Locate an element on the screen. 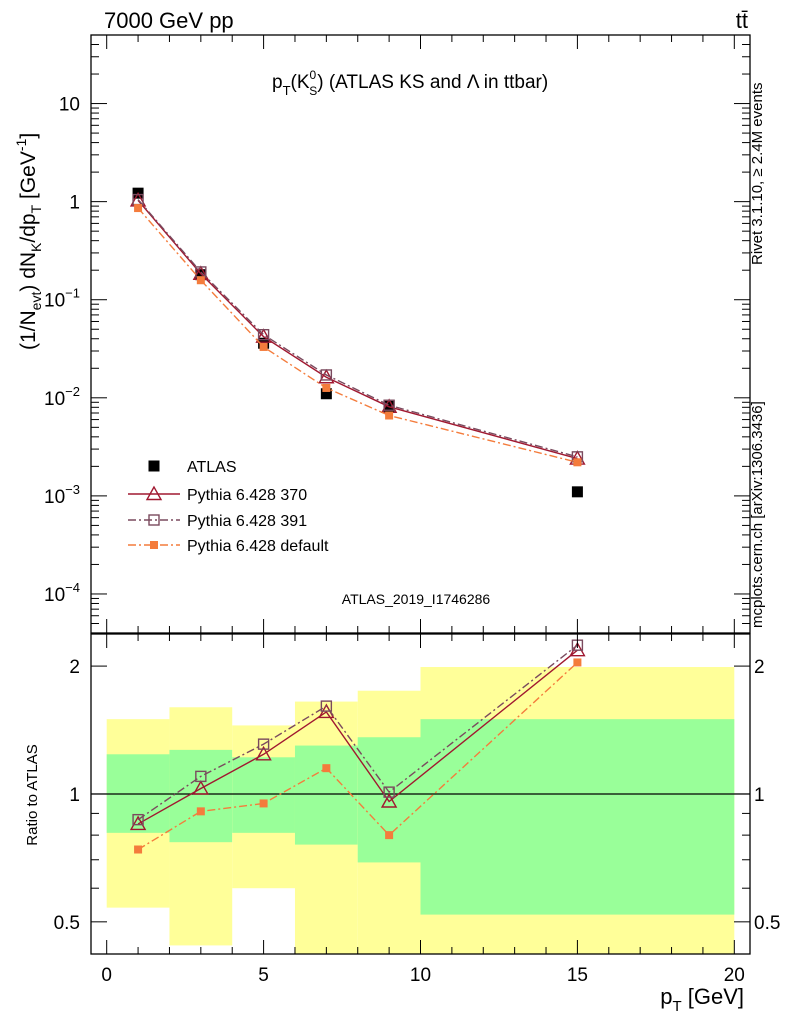 This screenshot has height=1024, width=786. main-series-1-line is located at coordinates (357, 329).